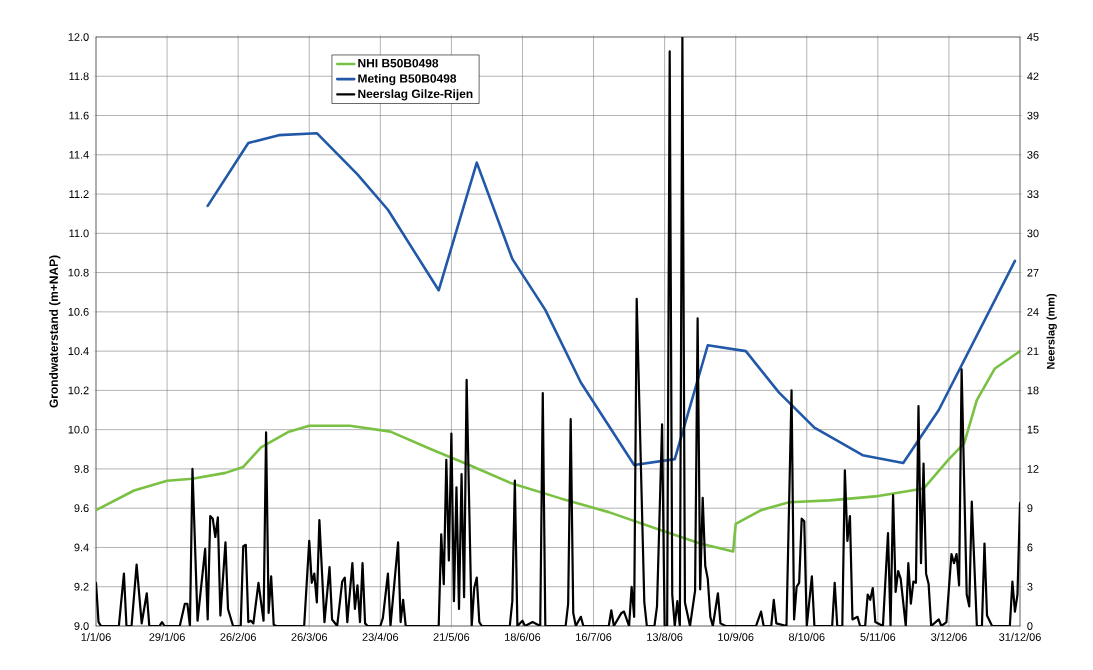  I want to click on y-tick-label: 10.0, so click(78, 429).